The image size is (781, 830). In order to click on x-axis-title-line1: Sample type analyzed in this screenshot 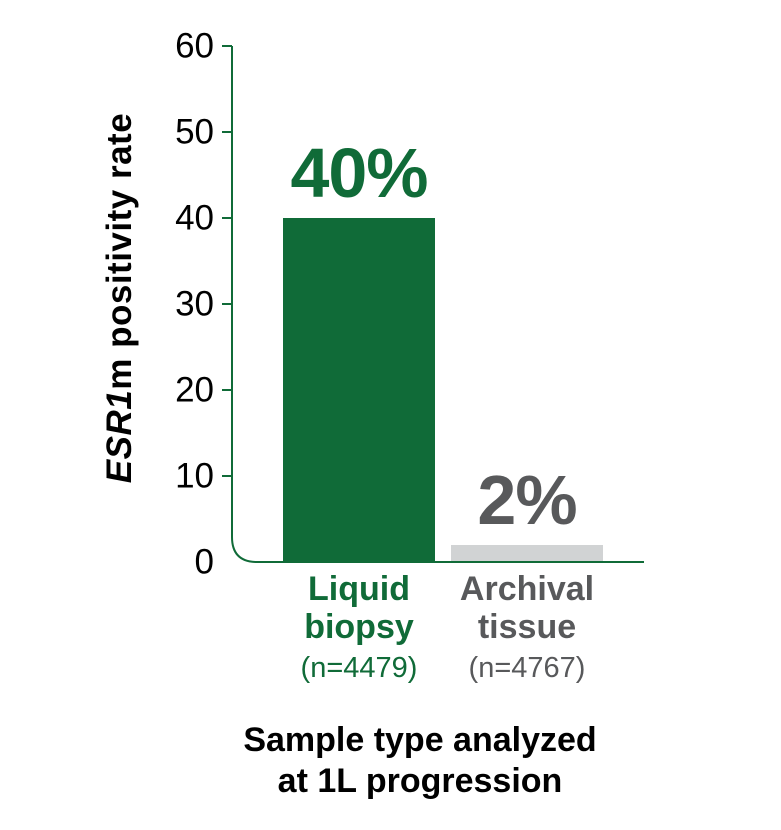, I will do `click(420, 740)`.